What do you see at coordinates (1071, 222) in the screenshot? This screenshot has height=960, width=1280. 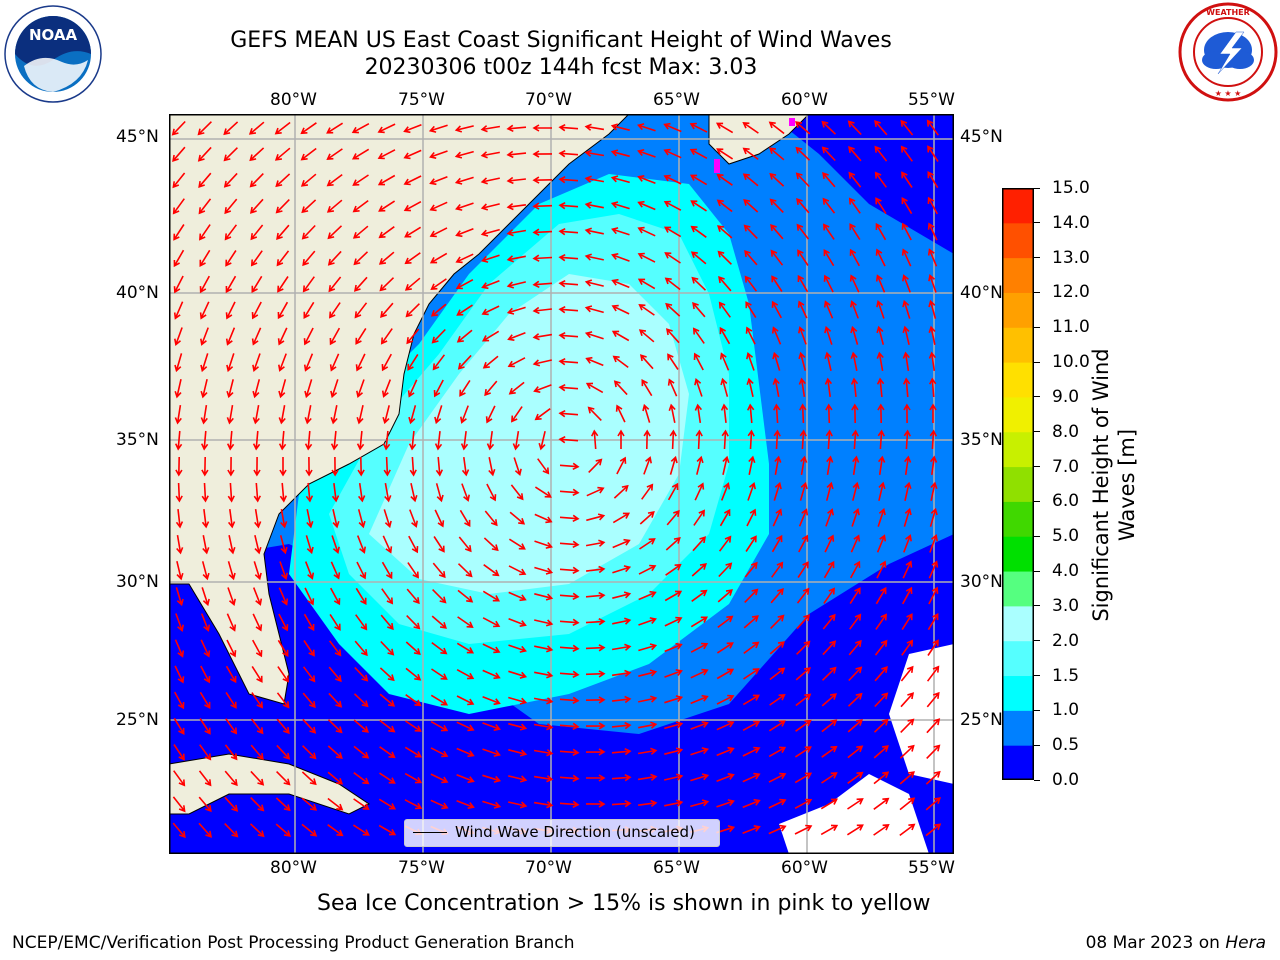 I see `colorbar-tick-label: 14.0` at bounding box center [1071, 222].